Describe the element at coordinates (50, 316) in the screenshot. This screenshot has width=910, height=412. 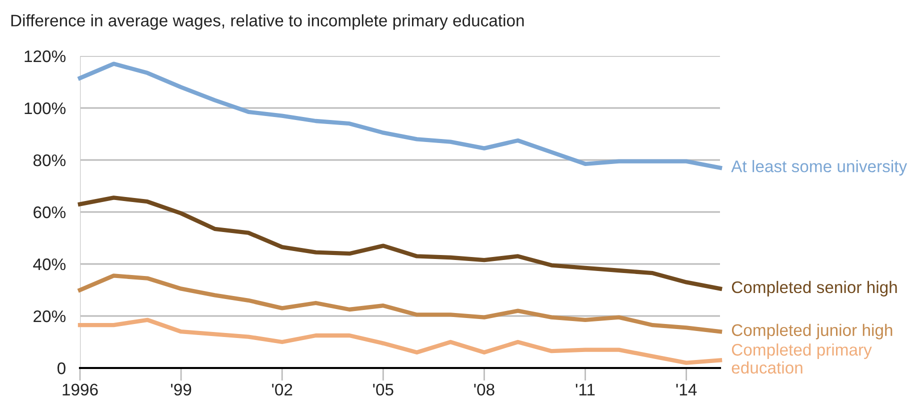
I see `y-tick-label: 20%` at that location.